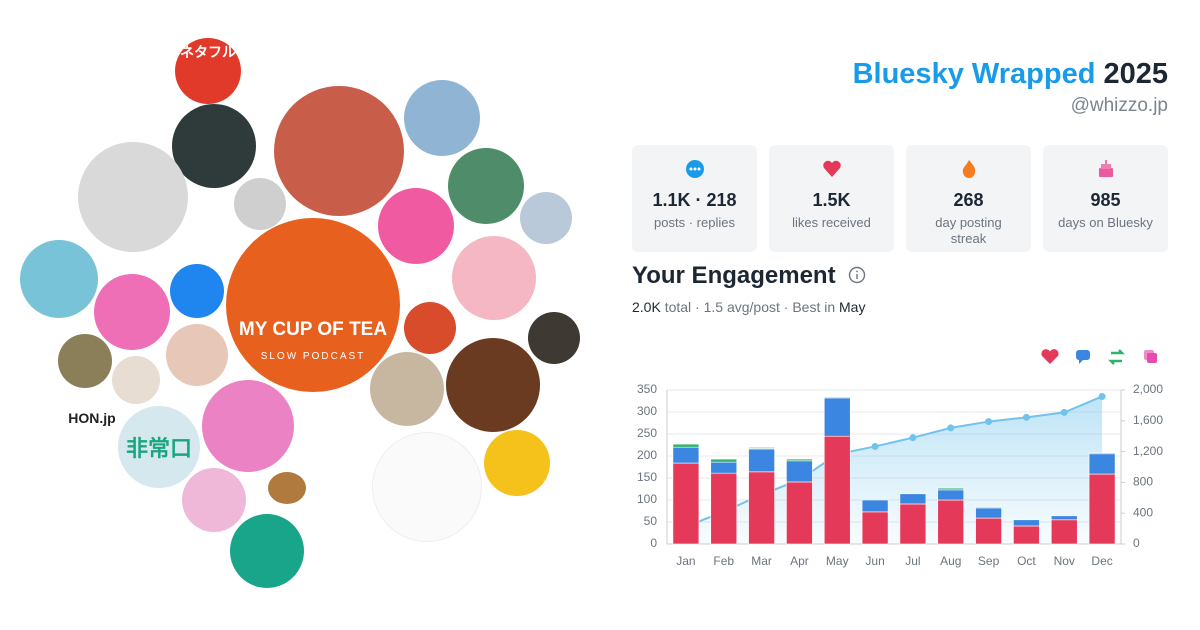 Image resolution: width=1200 pixels, height=630 pixels. What do you see at coordinates (837, 561) in the screenshot?
I see `x-tick-label: May` at bounding box center [837, 561].